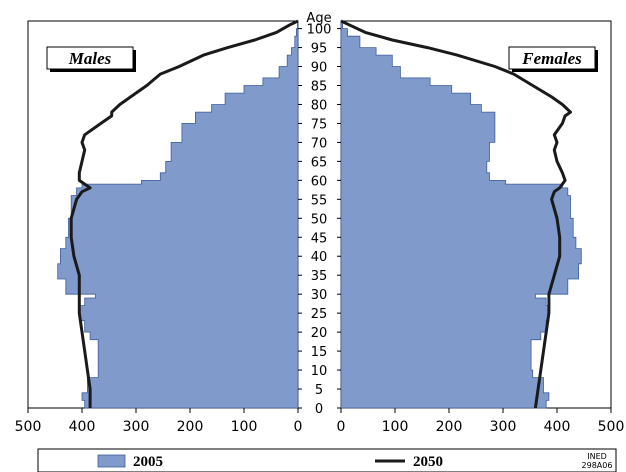 The image size is (626, 472). What do you see at coordinates (611, 427) in the screenshot?
I see `females-x-tick-label: 500` at bounding box center [611, 427].